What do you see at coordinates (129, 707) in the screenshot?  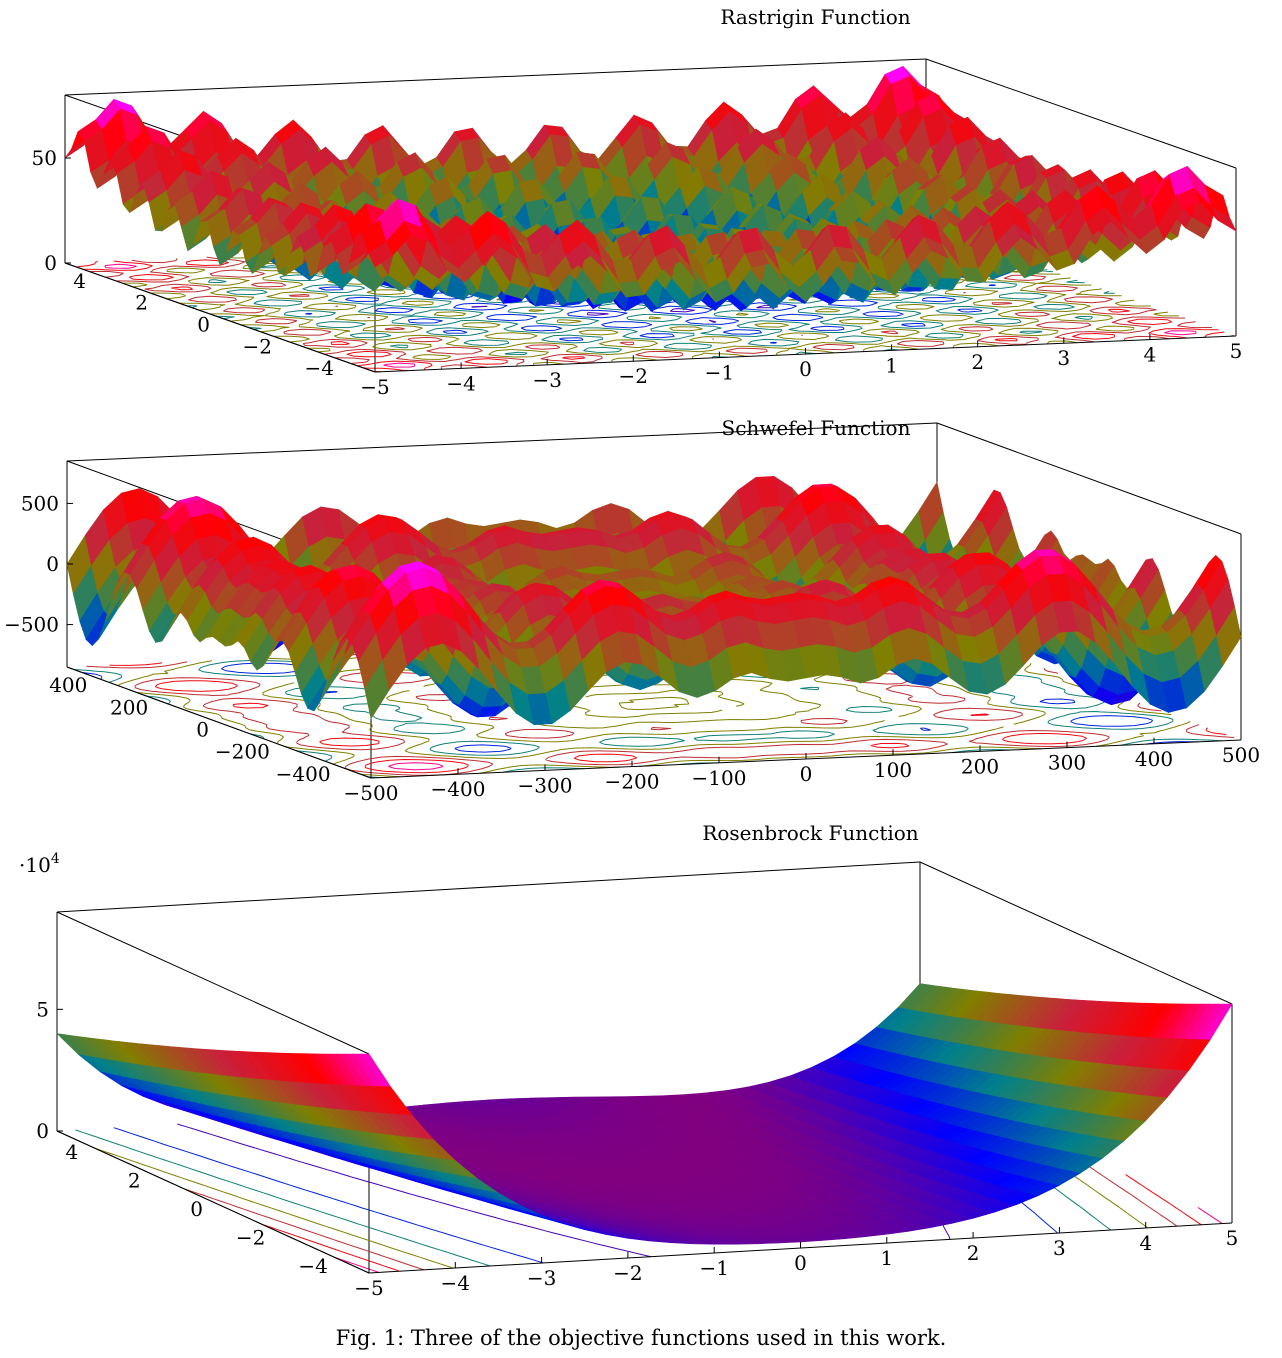 I see `y-tick-label: 200` at bounding box center [129, 707].